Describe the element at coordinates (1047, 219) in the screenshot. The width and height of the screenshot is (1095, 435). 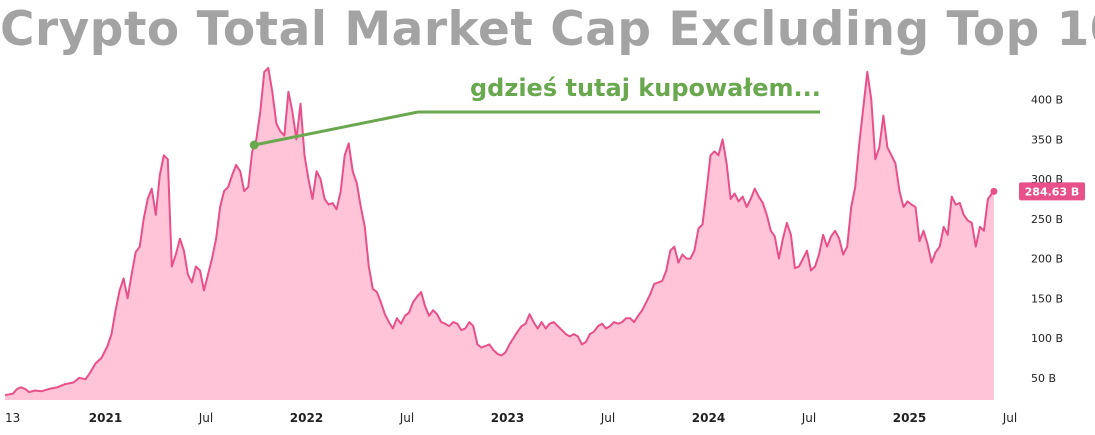
I see `y-tick-label: 250 B` at that location.